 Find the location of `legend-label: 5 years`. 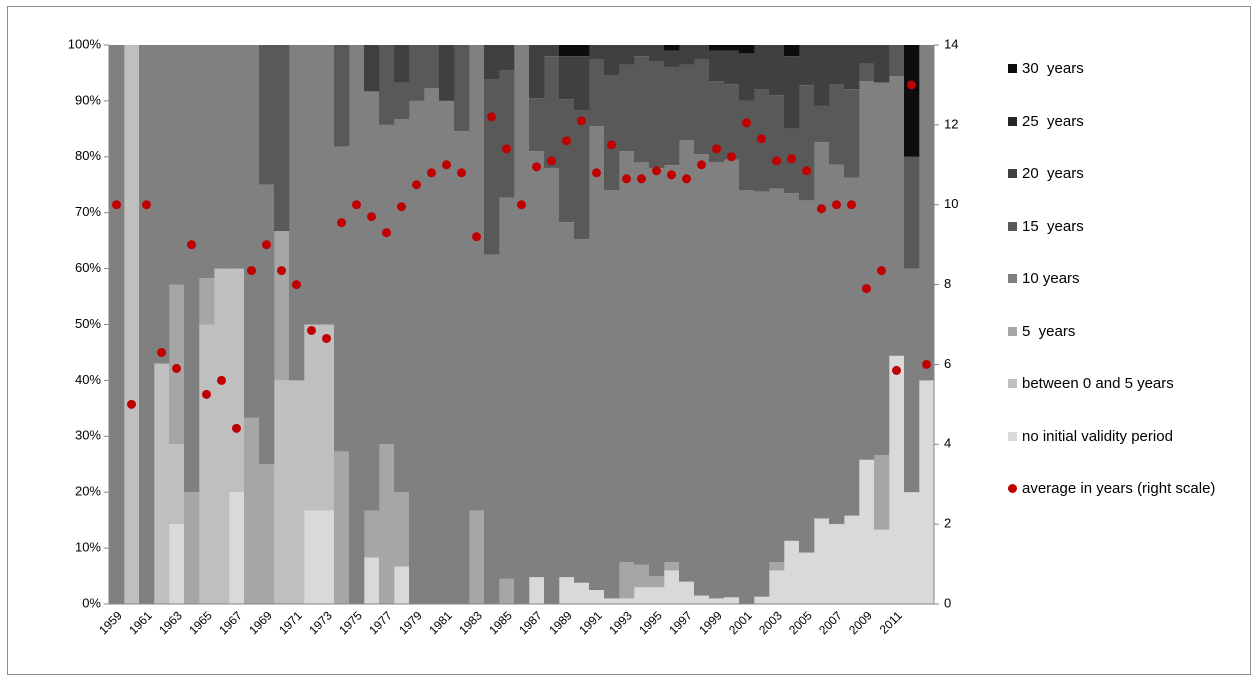

legend-label: 5 years is located at coordinates (1049, 331).